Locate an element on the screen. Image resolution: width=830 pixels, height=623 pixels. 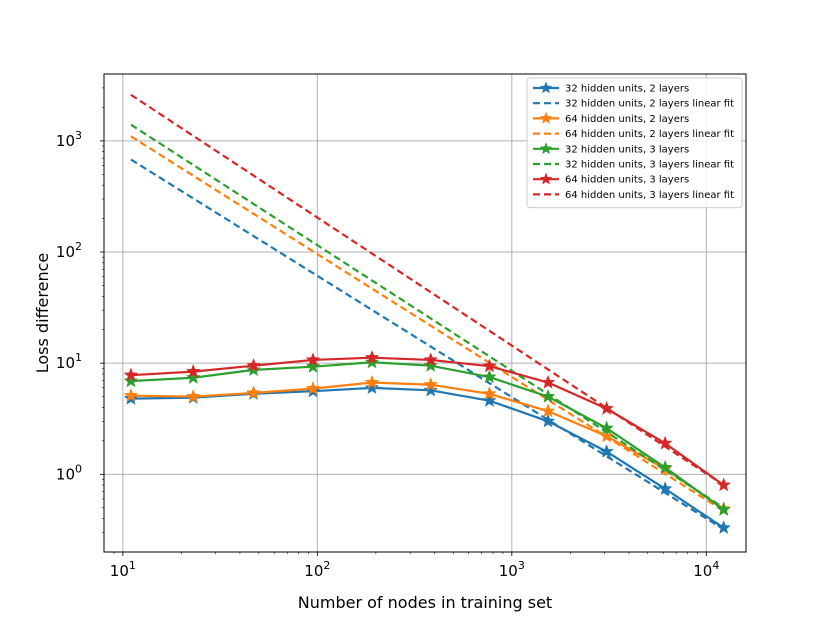
y-tick-exponent: 3 is located at coordinates (78, 135).